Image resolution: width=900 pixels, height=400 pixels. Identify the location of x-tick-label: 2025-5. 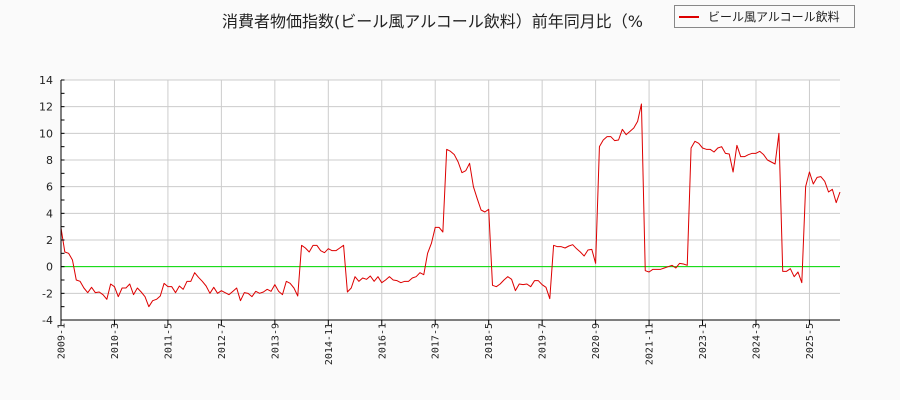
(810, 341).